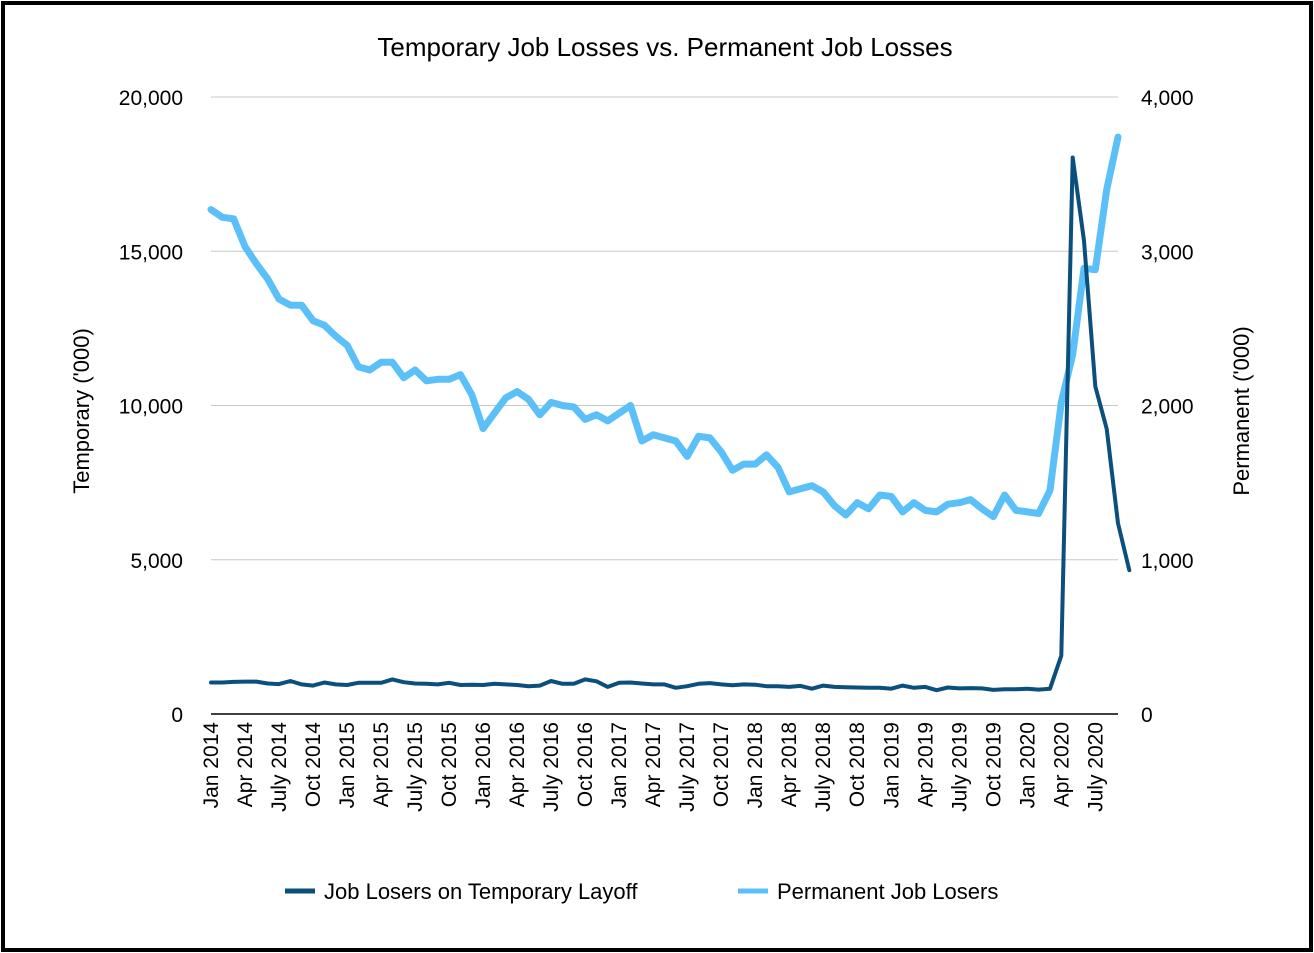 The width and height of the screenshot is (1314, 953). I want to click on left-axis-title: Temporary ('000), so click(81, 411).